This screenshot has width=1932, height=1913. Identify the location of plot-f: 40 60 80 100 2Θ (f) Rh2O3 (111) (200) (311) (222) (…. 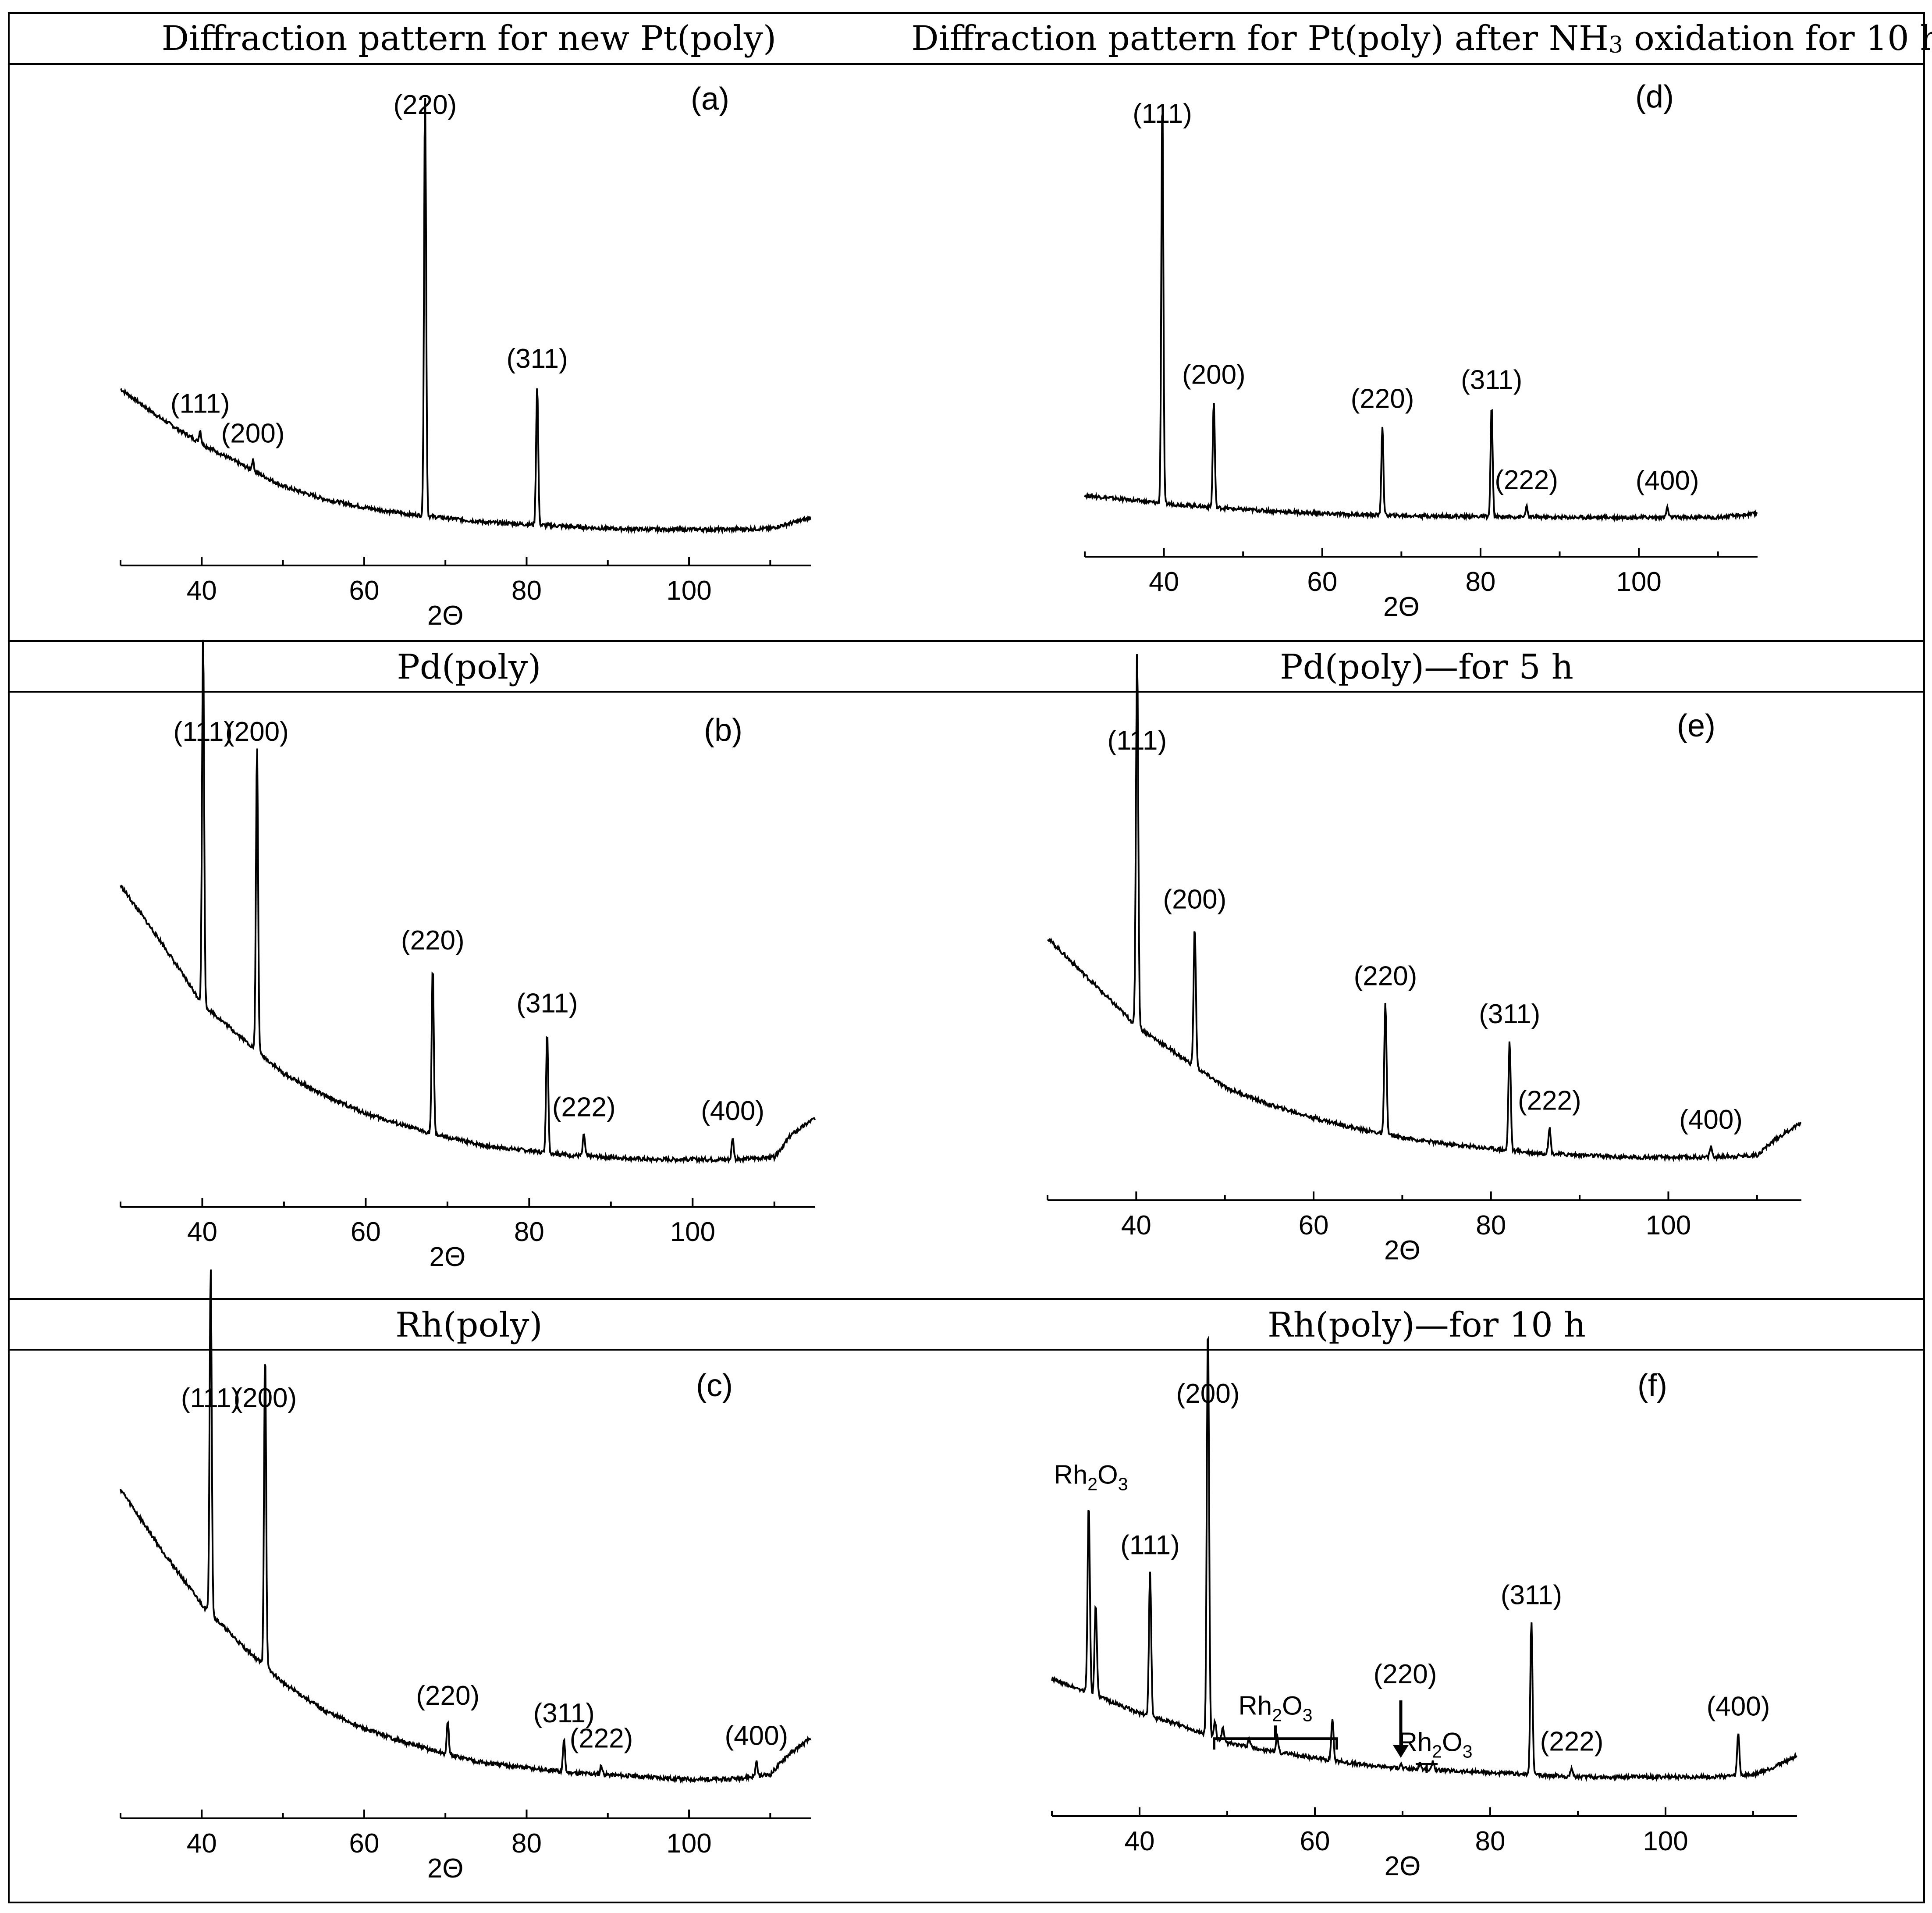
(1424, 1608).